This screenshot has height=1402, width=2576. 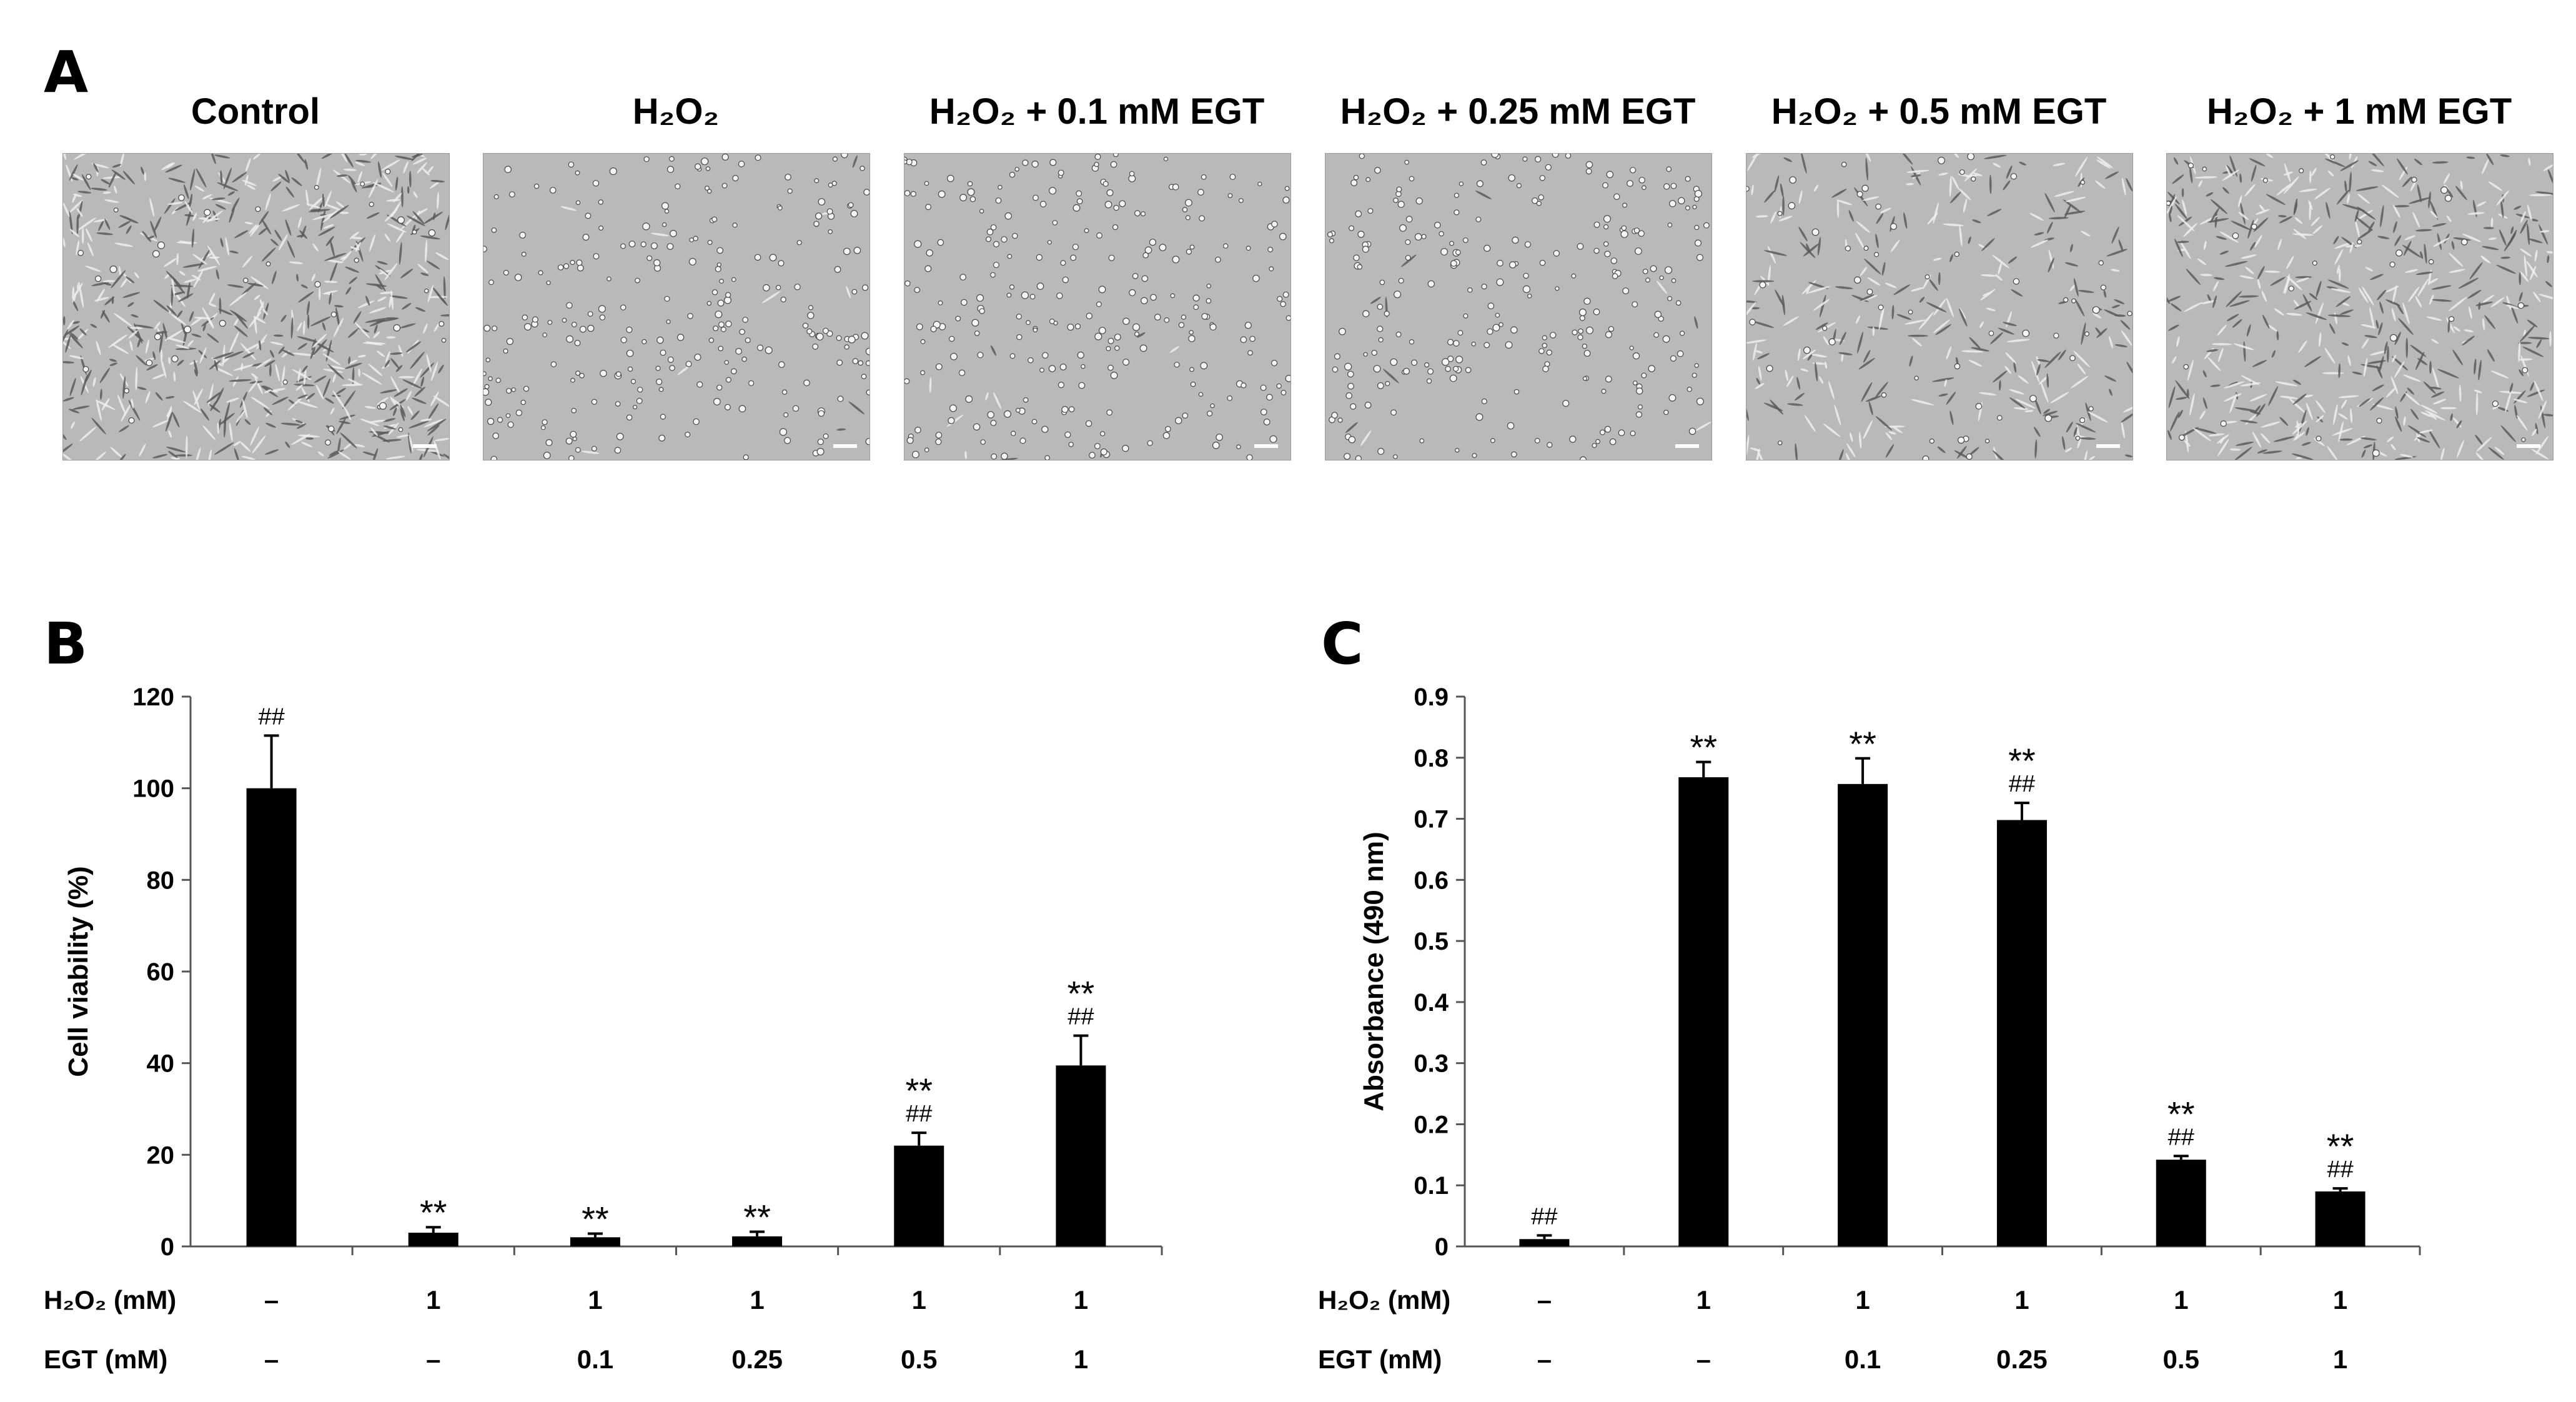 I want to click on micrograph-title: H₂O₂ + 0.25 mM EGT, so click(x=1518, y=111).